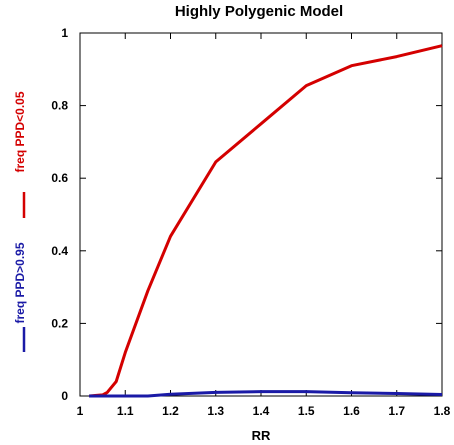 The width and height of the screenshot is (454, 445). What do you see at coordinates (170, 411) in the screenshot?
I see `x-tick-label: 1.2` at bounding box center [170, 411].